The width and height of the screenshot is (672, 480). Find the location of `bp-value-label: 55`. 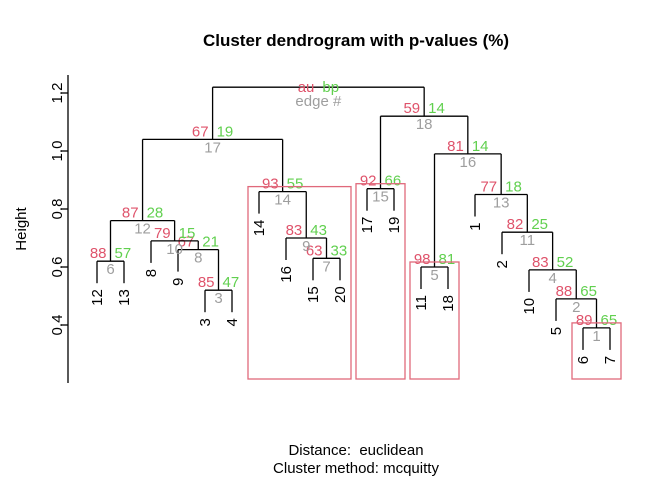

bp-value-label: 55 is located at coordinates (295, 184).